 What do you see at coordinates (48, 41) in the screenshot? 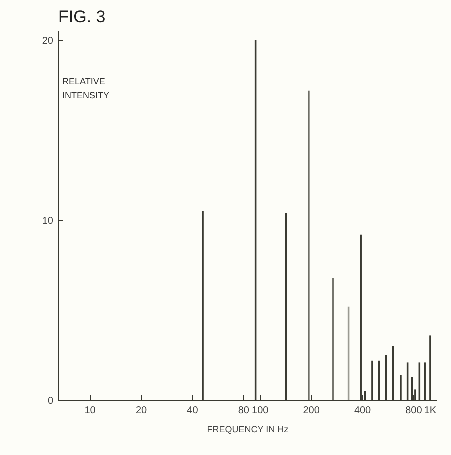
I see `y-tick-label: 20` at bounding box center [48, 41].